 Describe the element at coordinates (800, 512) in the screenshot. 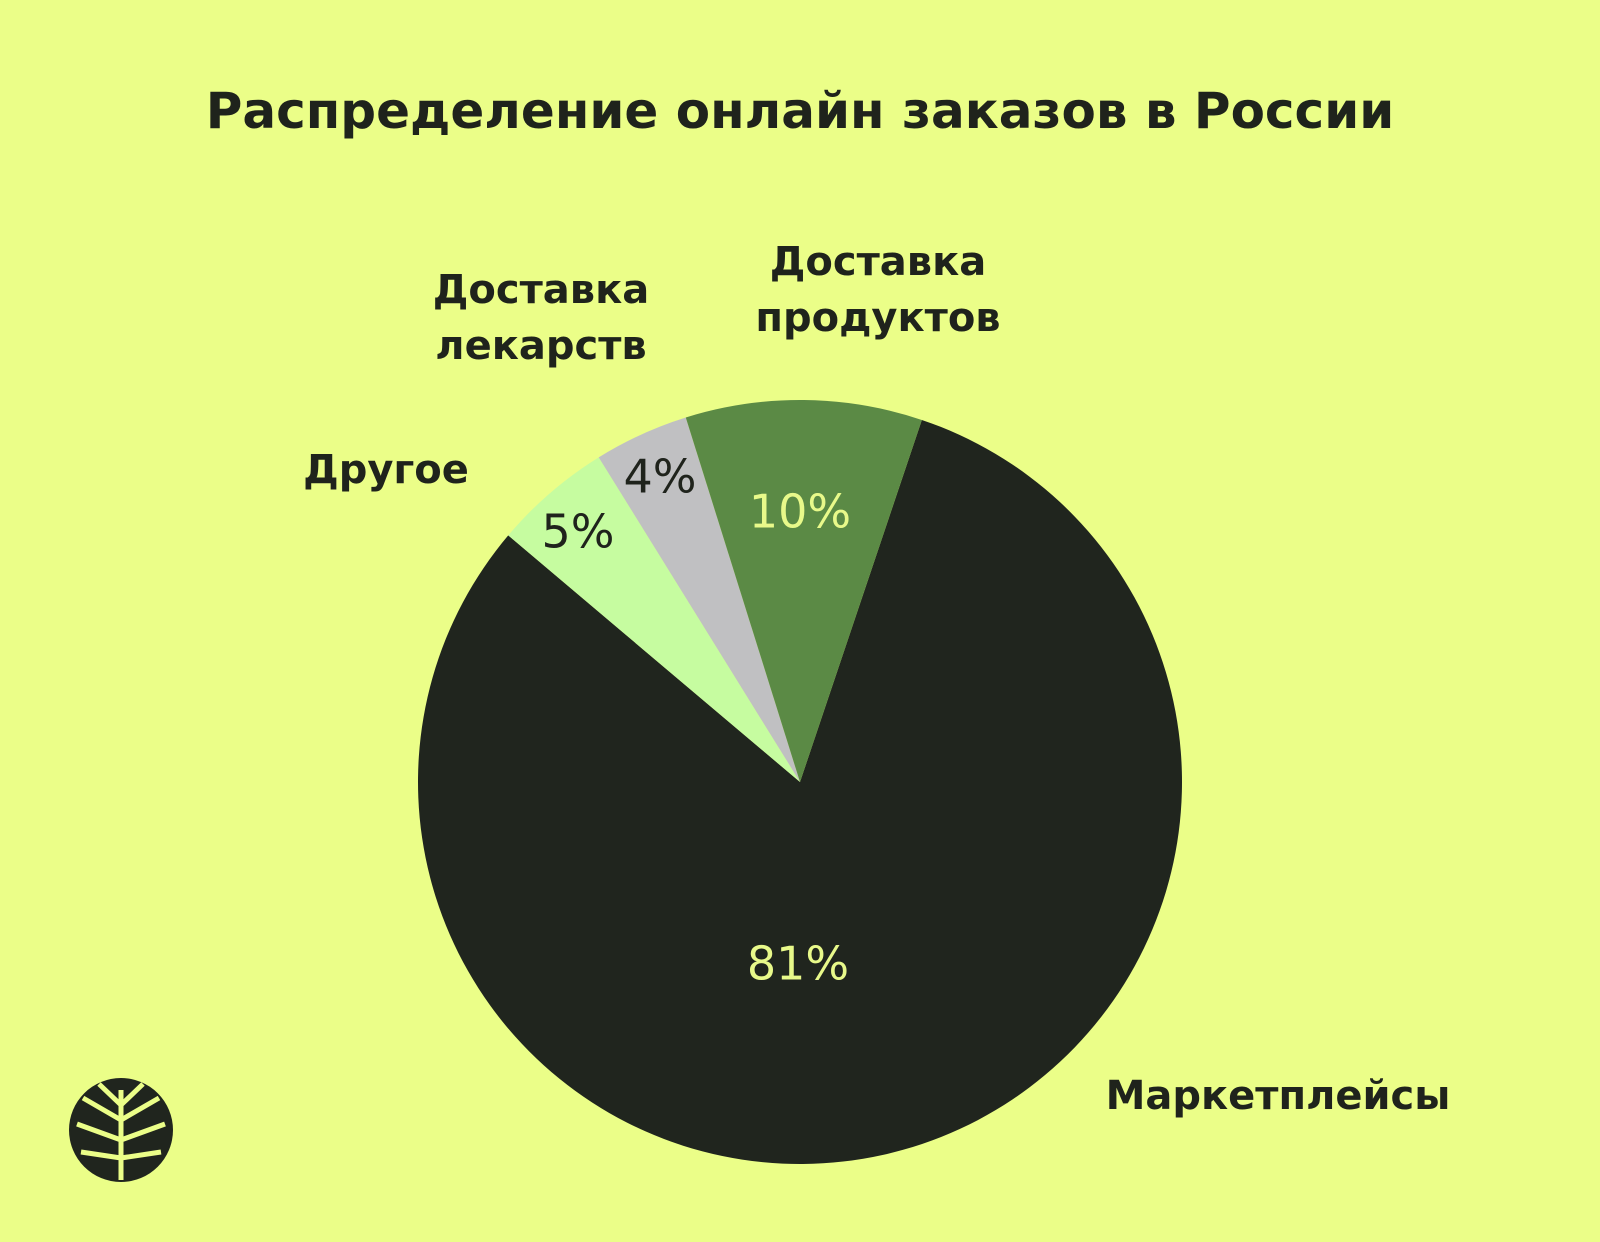

I see `value-label: 10%` at that location.